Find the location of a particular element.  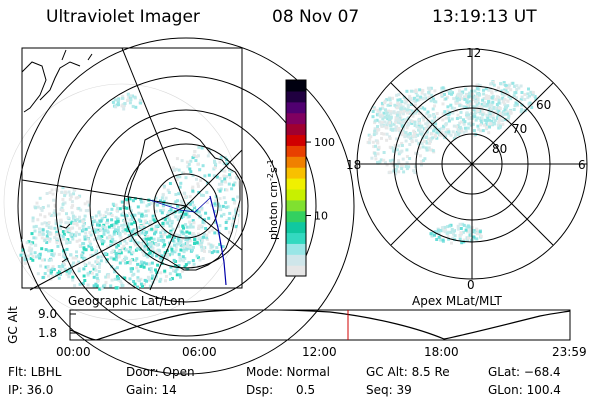

info-ip: IP: 36.0 is located at coordinates (31, 390).